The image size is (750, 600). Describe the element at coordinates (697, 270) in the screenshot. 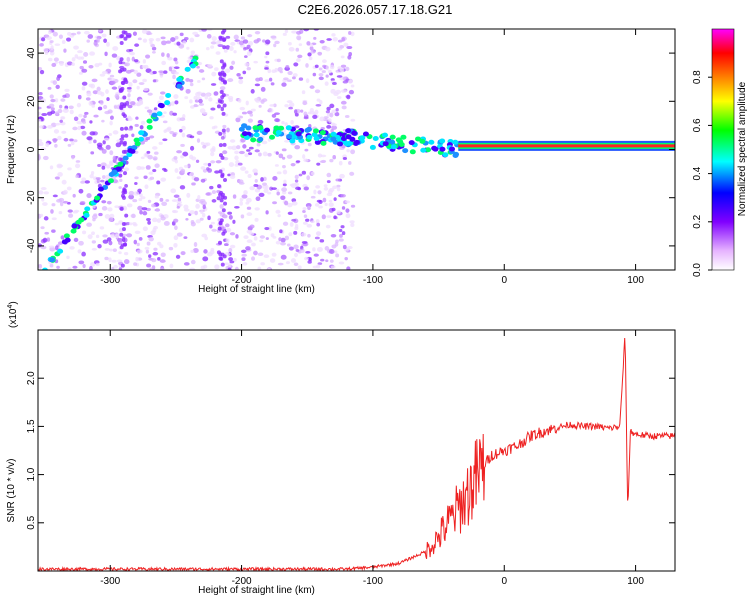

I see `colorbar-tick-label: 0.0` at that location.